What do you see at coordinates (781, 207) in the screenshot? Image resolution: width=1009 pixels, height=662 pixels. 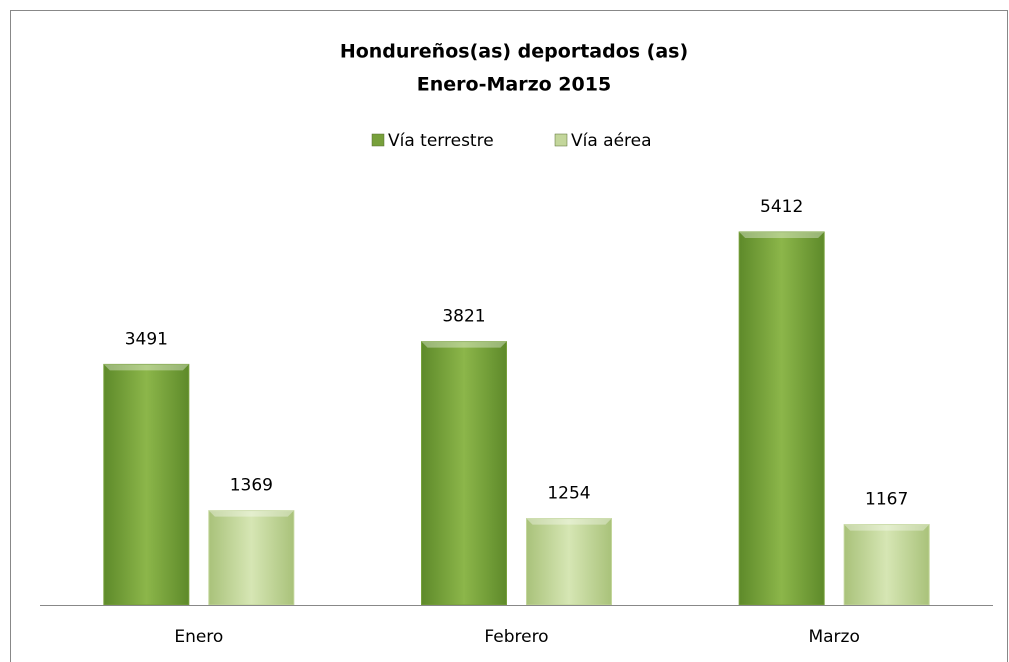 I see `data-label: 5412` at bounding box center [781, 207].